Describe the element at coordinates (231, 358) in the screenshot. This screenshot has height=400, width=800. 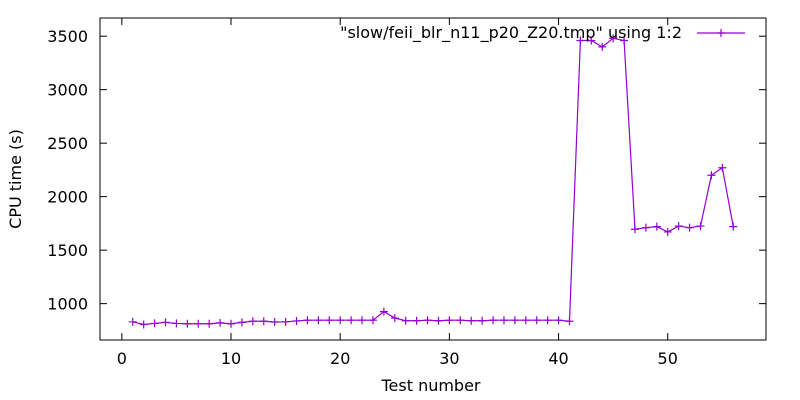
I see `x-tick-label: 10` at that location.